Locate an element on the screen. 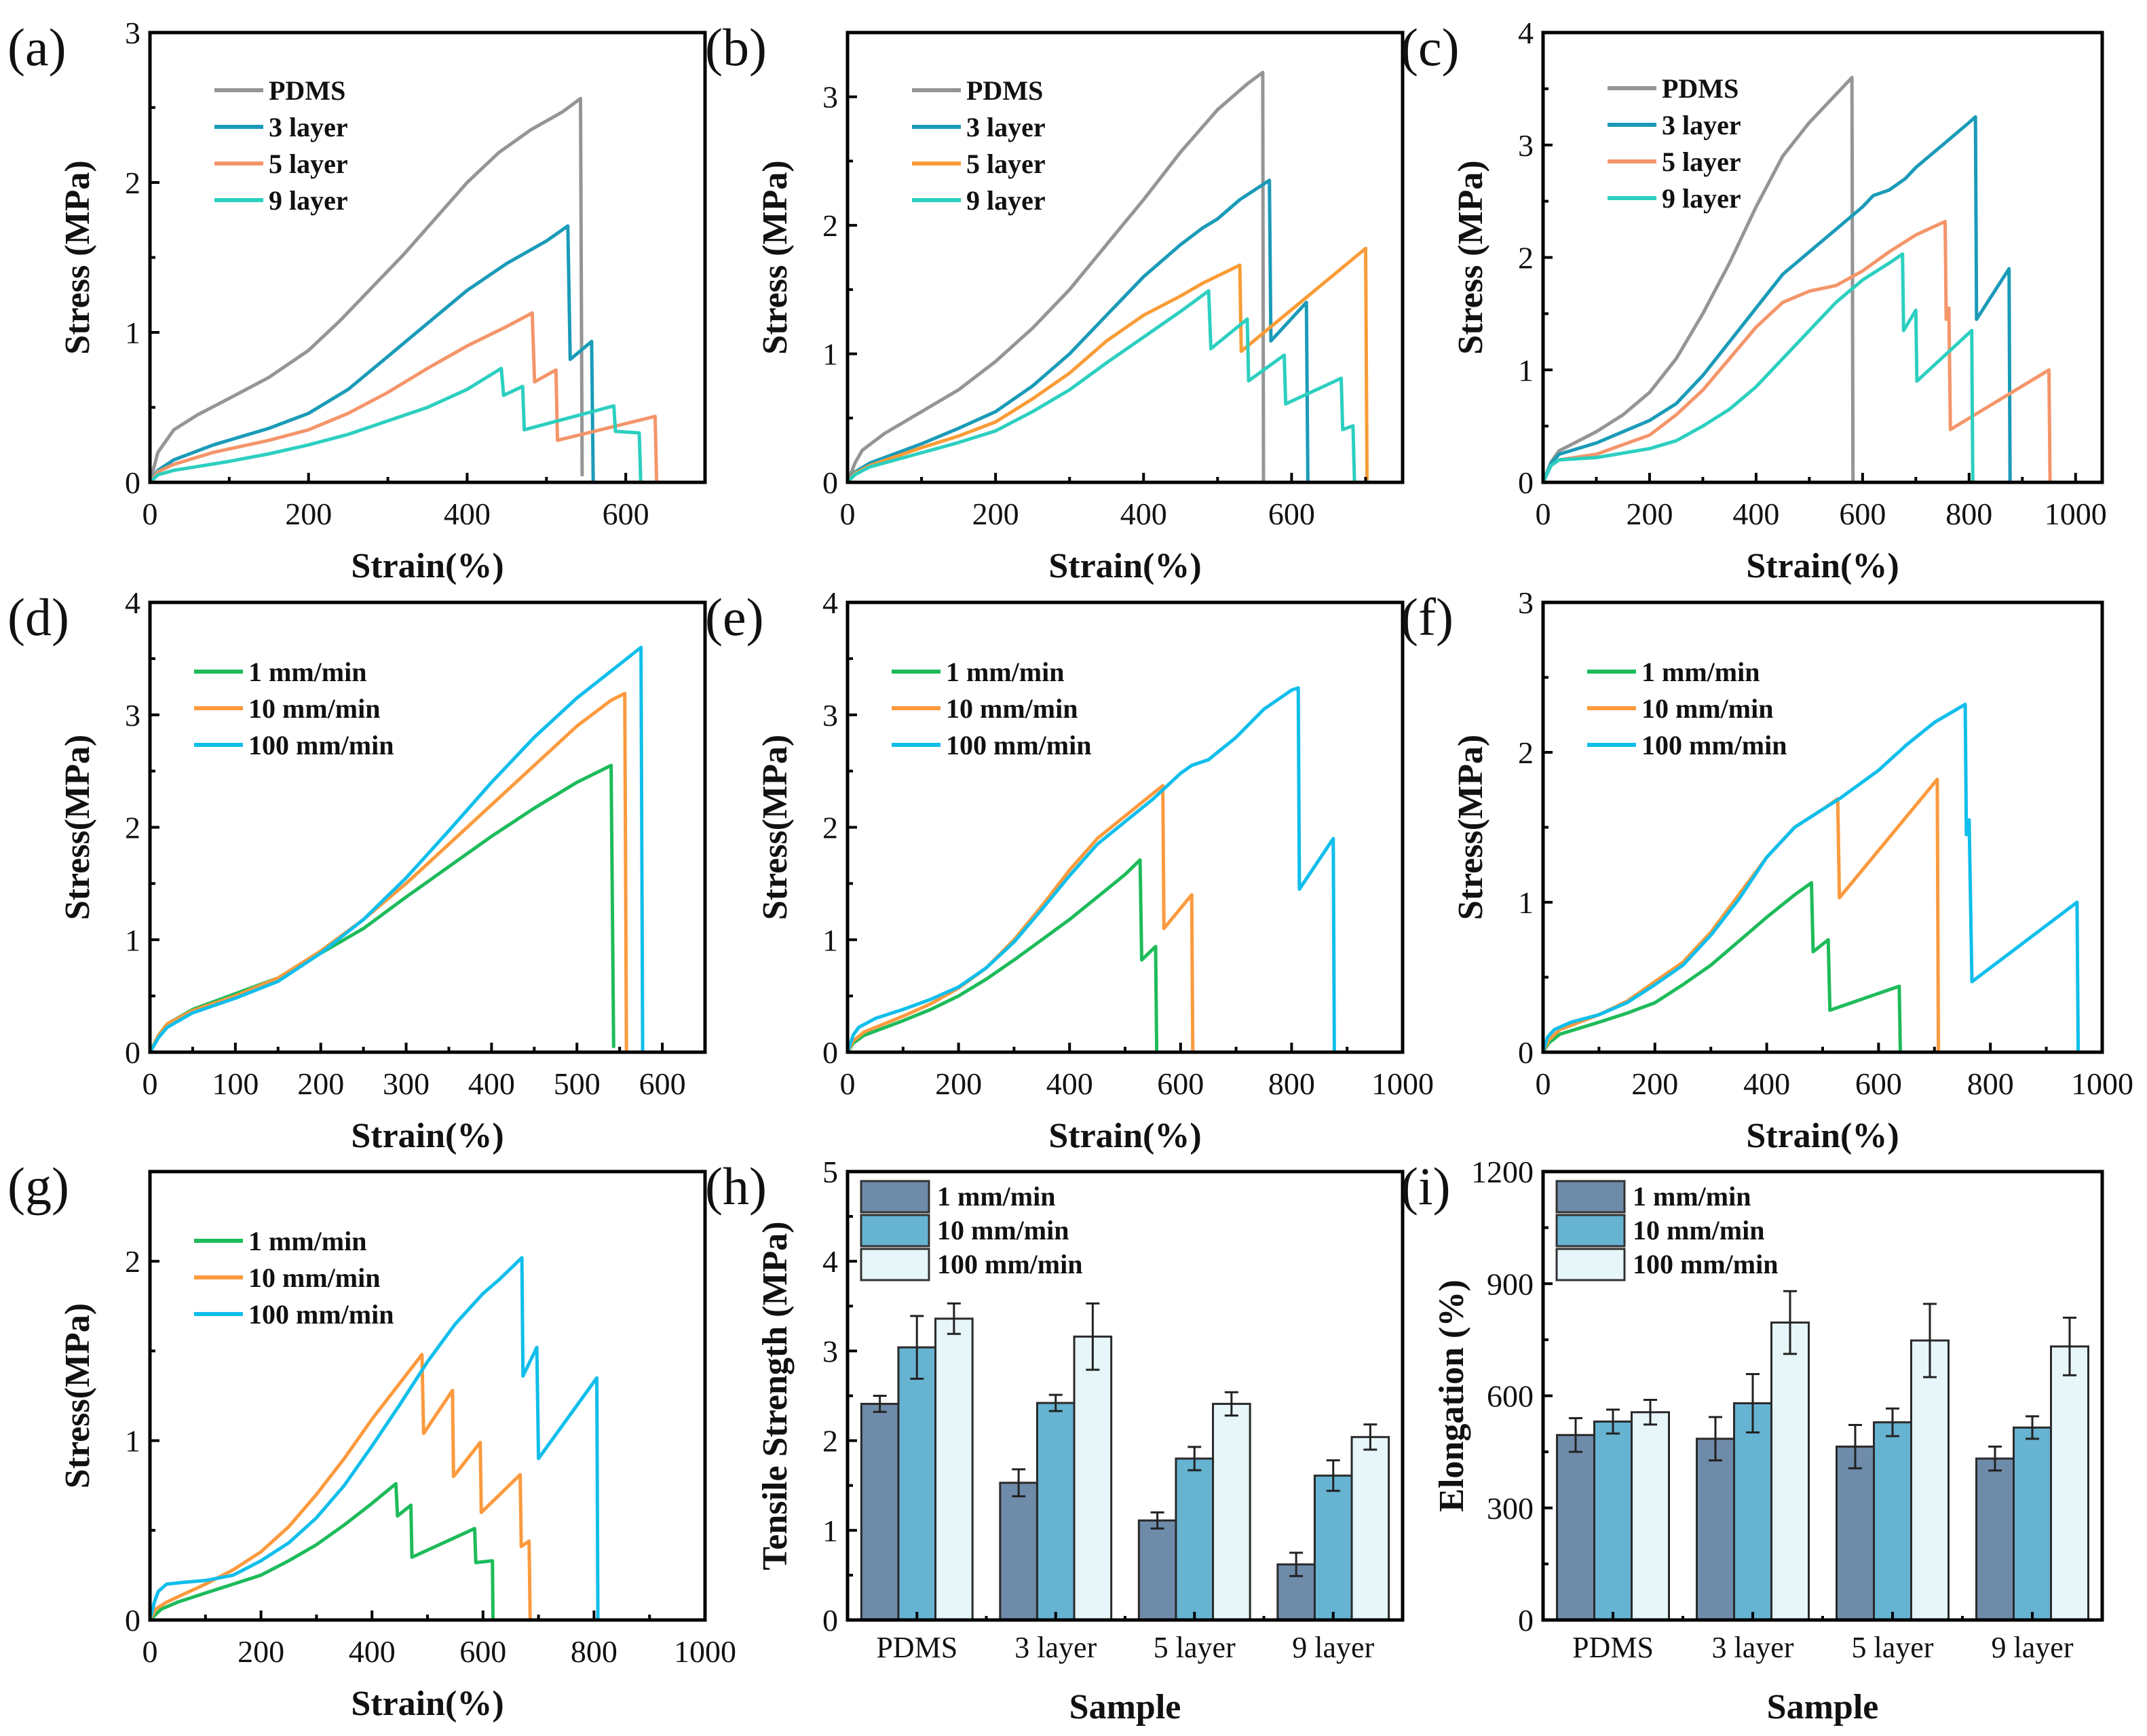 The height and width of the screenshot is (1736, 2147). y-axis-title: Stress (MPa) is located at coordinates (775, 257).